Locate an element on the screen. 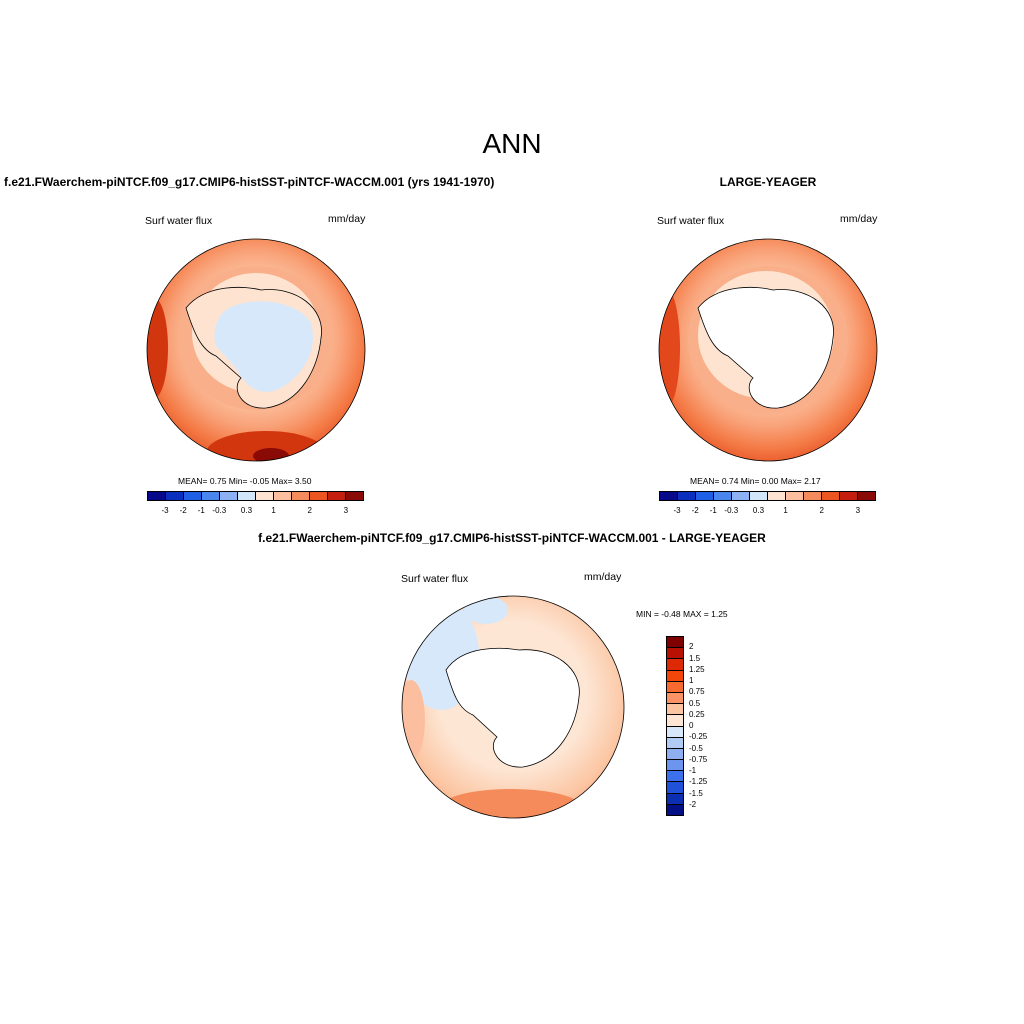 The height and width of the screenshot is (1024, 1024). colorbar-tick-label: 1.25 is located at coordinates (697, 669).